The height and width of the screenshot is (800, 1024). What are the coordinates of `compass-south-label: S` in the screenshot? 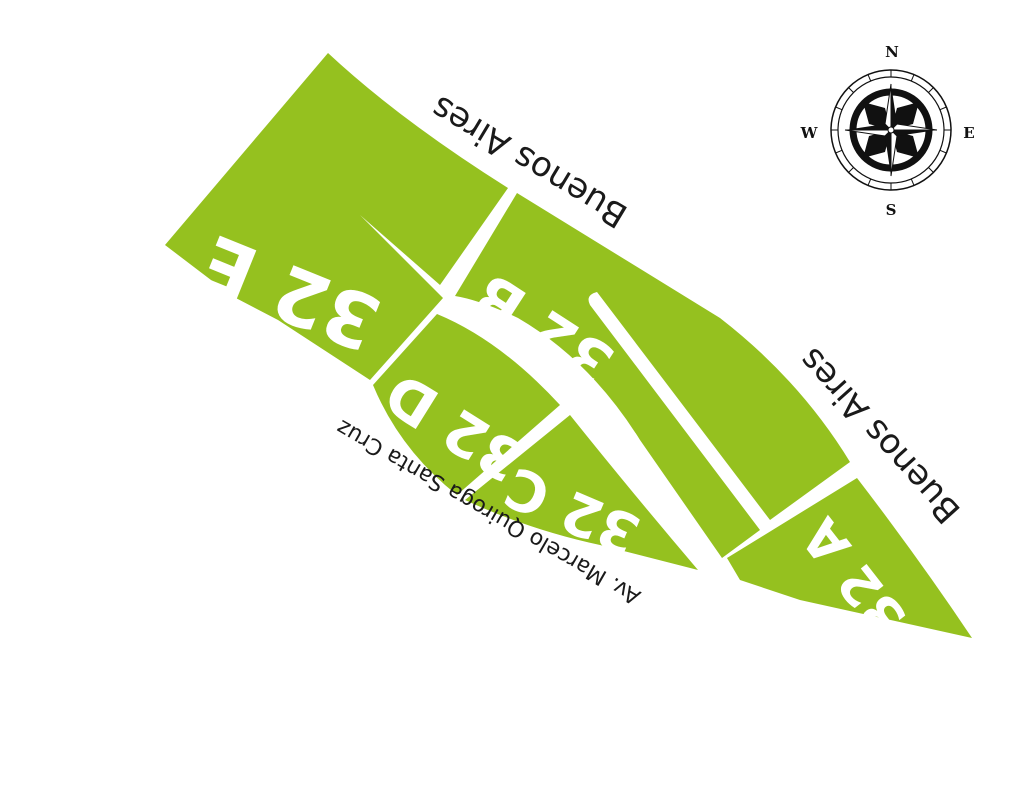 It's located at (891, 210).